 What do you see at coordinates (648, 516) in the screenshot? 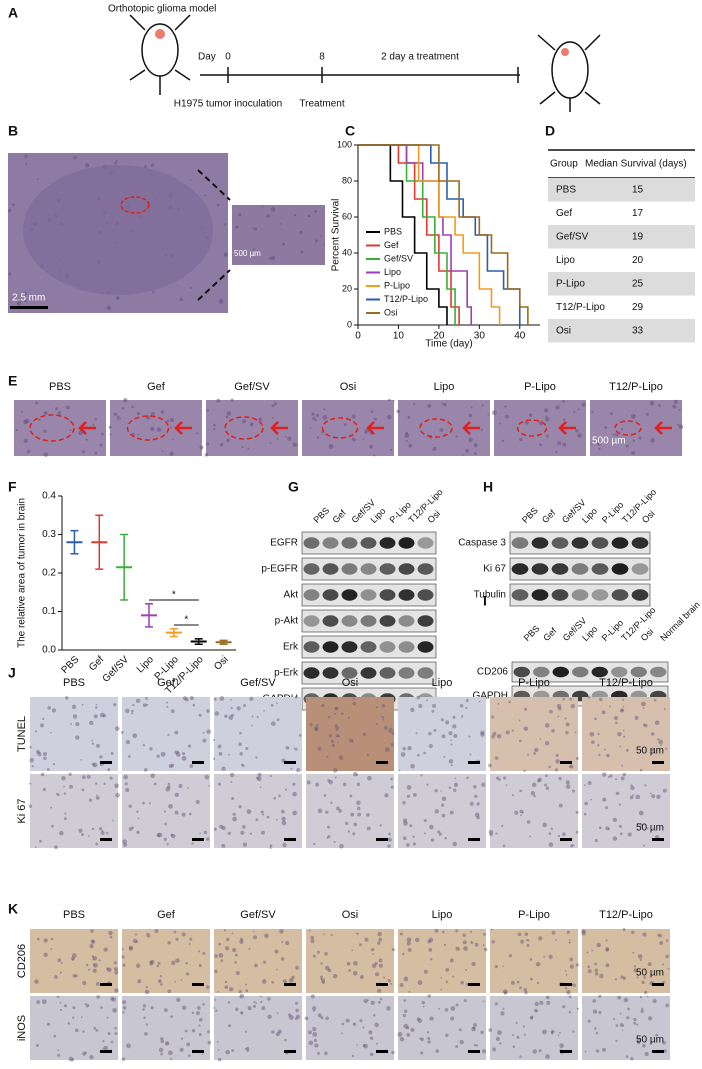
I see `lane-label: Osi` at bounding box center [648, 516].